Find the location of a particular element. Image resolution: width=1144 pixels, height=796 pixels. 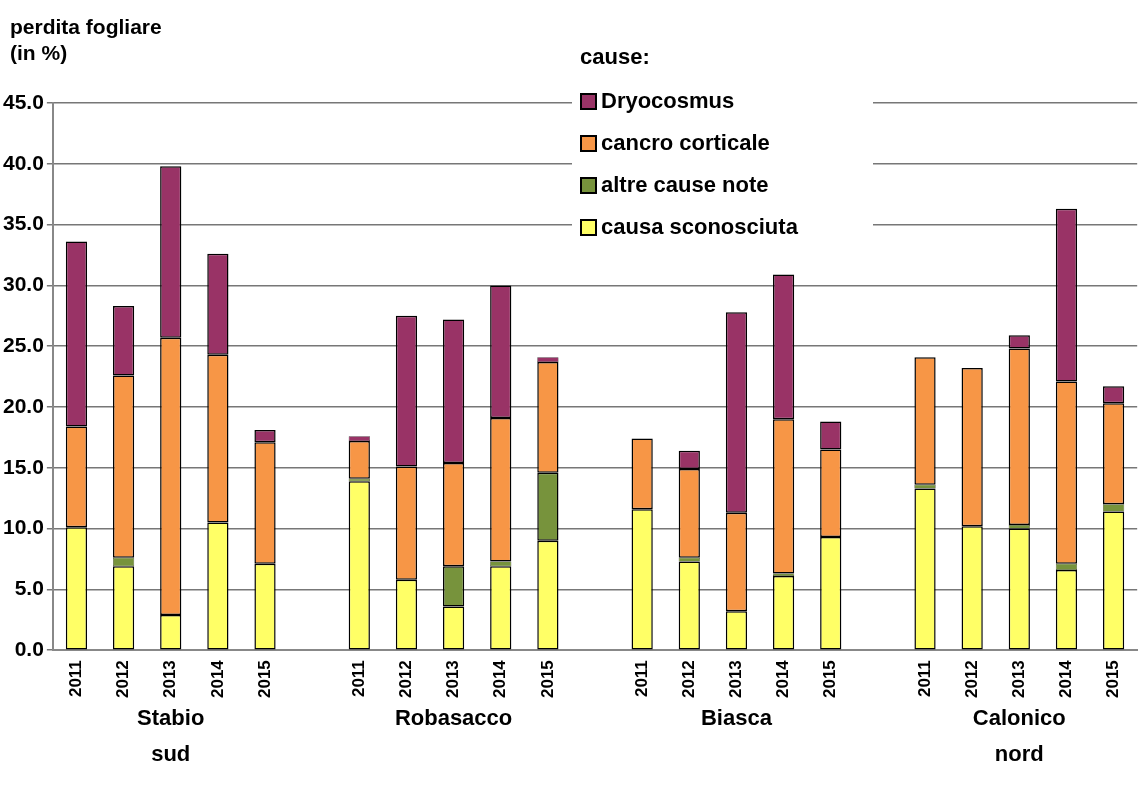

y-tick-label: 5.0 is located at coordinates (29, 588).